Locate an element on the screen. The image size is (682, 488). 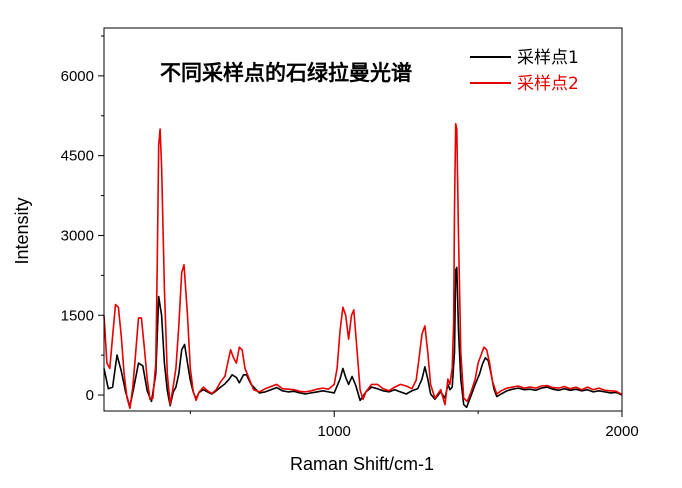
legend-label-2: 采样点2 is located at coordinates (548, 84).